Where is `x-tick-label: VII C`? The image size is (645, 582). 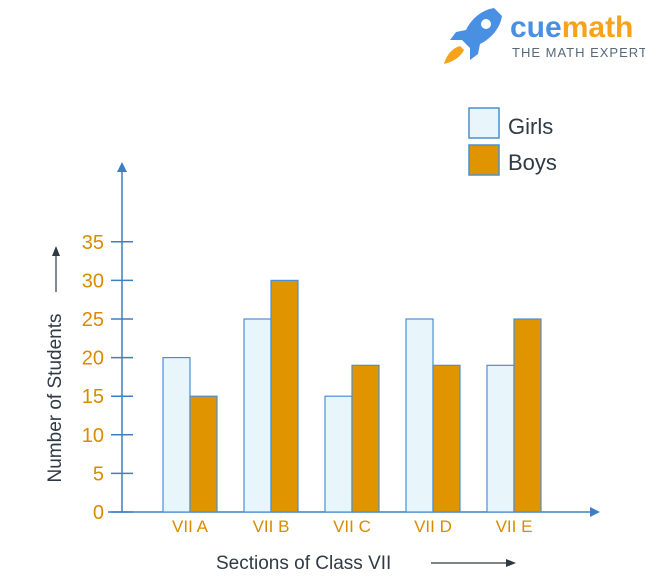 x-tick-label: VII C is located at coordinates (352, 526).